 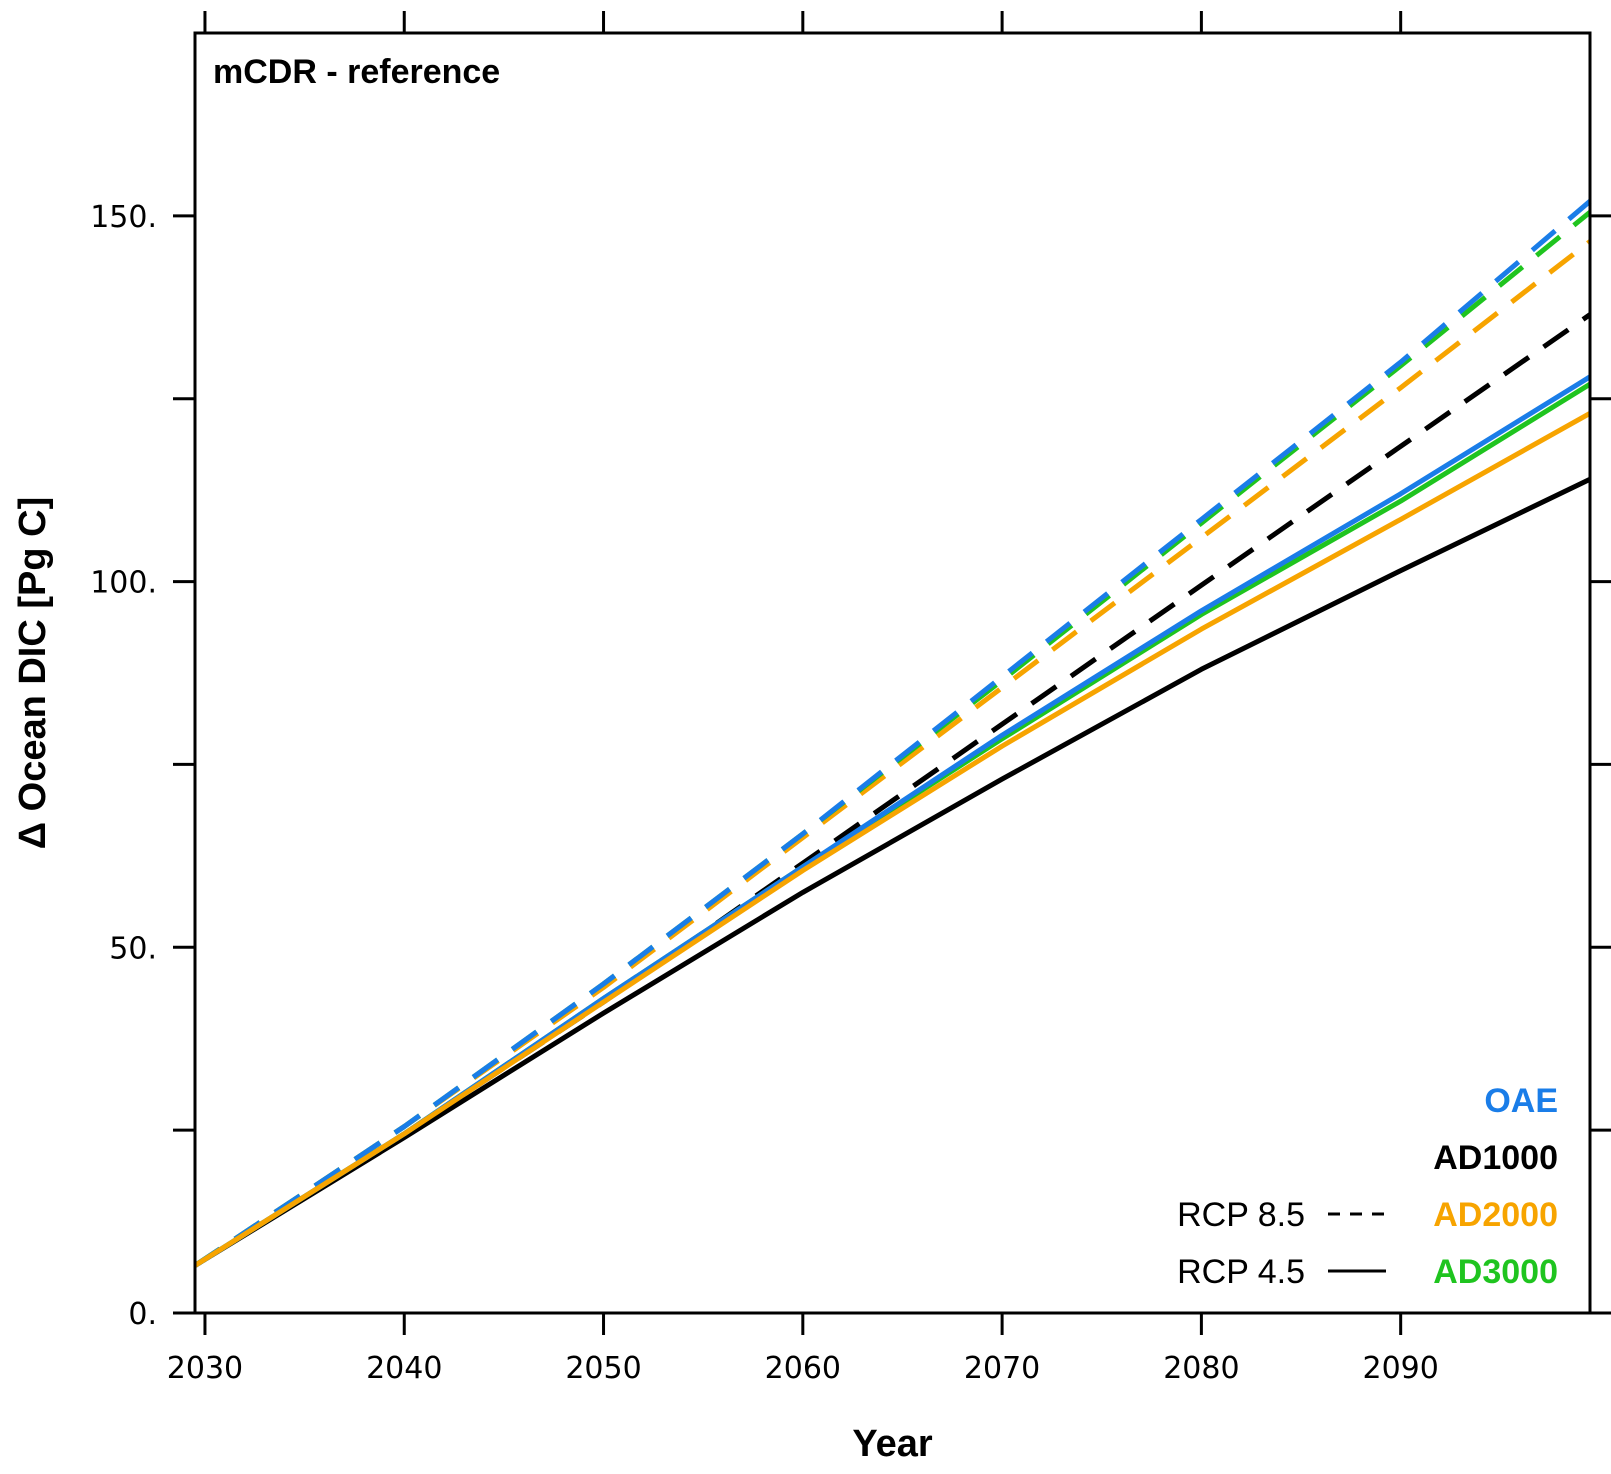 What do you see at coordinates (603, 1368) in the screenshot?
I see `x-tick-label: 2050` at bounding box center [603, 1368].